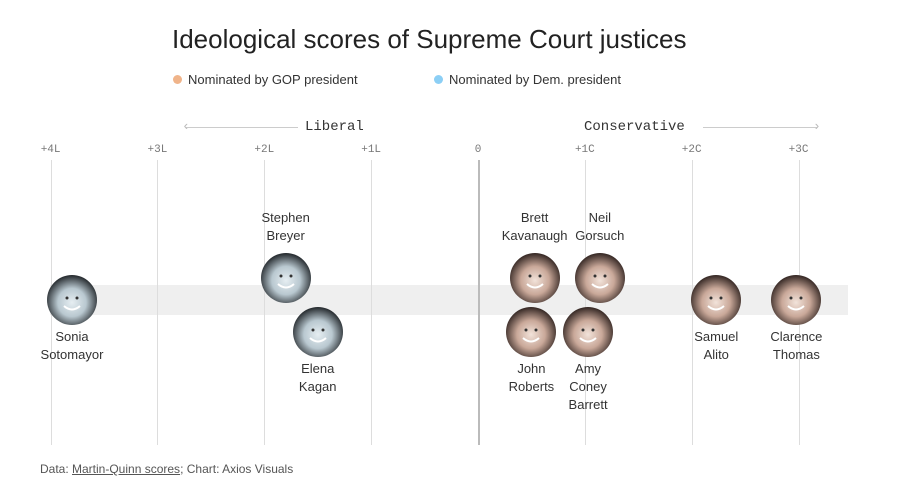  I want to click on justice-name: Elena Kagan, so click(317, 377).